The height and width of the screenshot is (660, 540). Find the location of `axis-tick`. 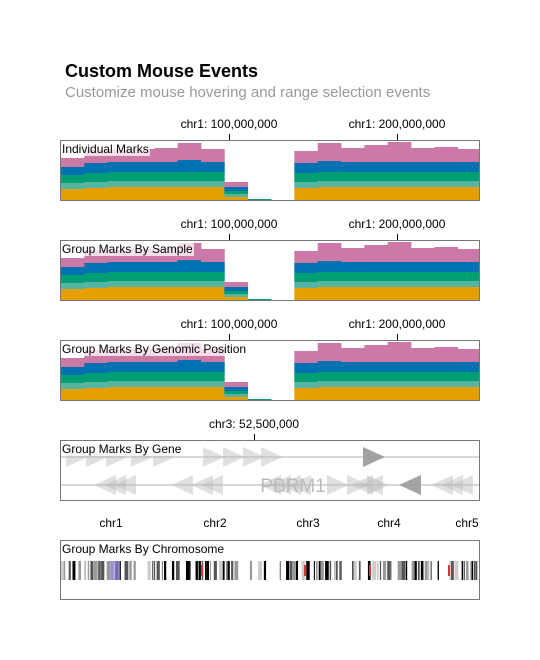

axis-tick is located at coordinates (397, 137).